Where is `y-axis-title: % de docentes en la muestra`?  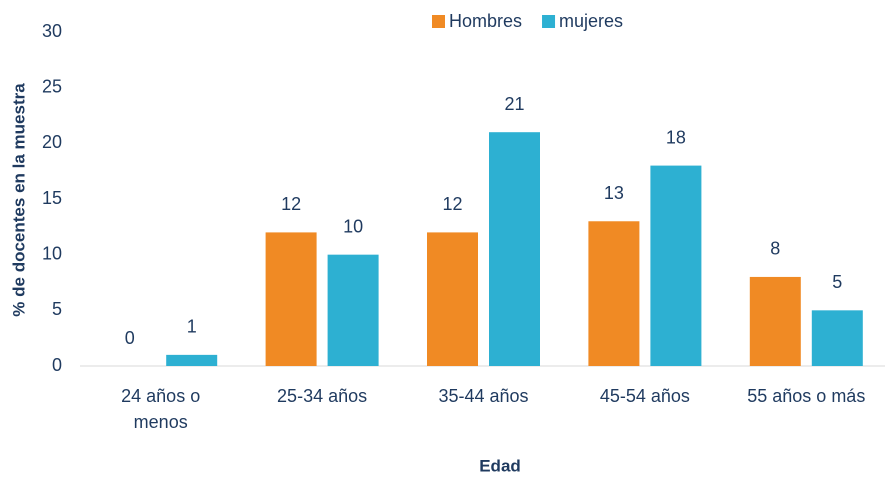
y-axis-title: % de docentes en la muestra is located at coordinates (18, 200).